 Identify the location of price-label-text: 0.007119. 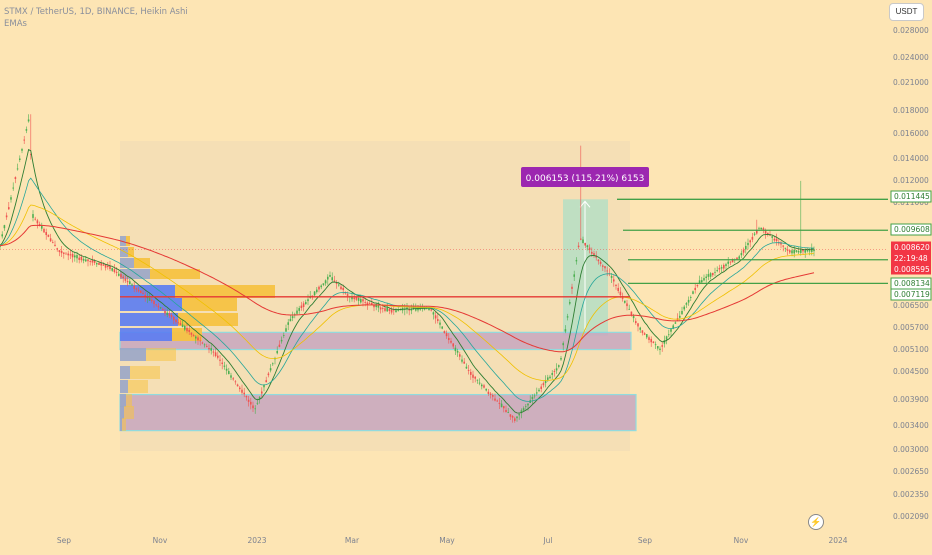
(912, 294).